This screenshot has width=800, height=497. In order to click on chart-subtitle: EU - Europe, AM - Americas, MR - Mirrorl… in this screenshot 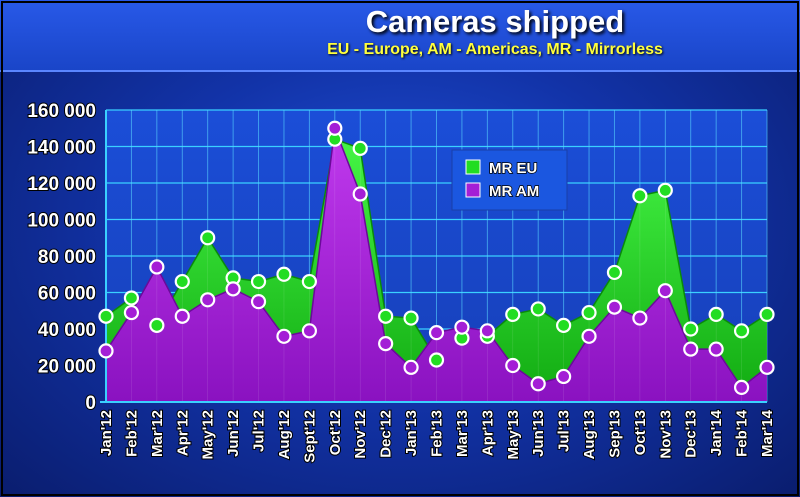, I will do `click(495, 49)`.